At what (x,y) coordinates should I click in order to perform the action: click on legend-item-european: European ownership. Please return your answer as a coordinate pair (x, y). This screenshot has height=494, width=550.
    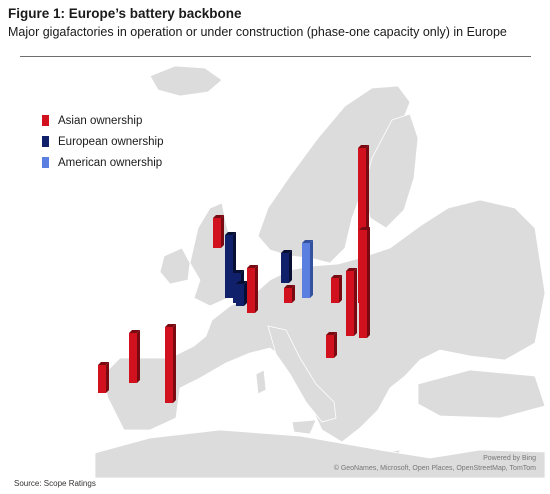
    Looking at the image, I should click on (103, 141).